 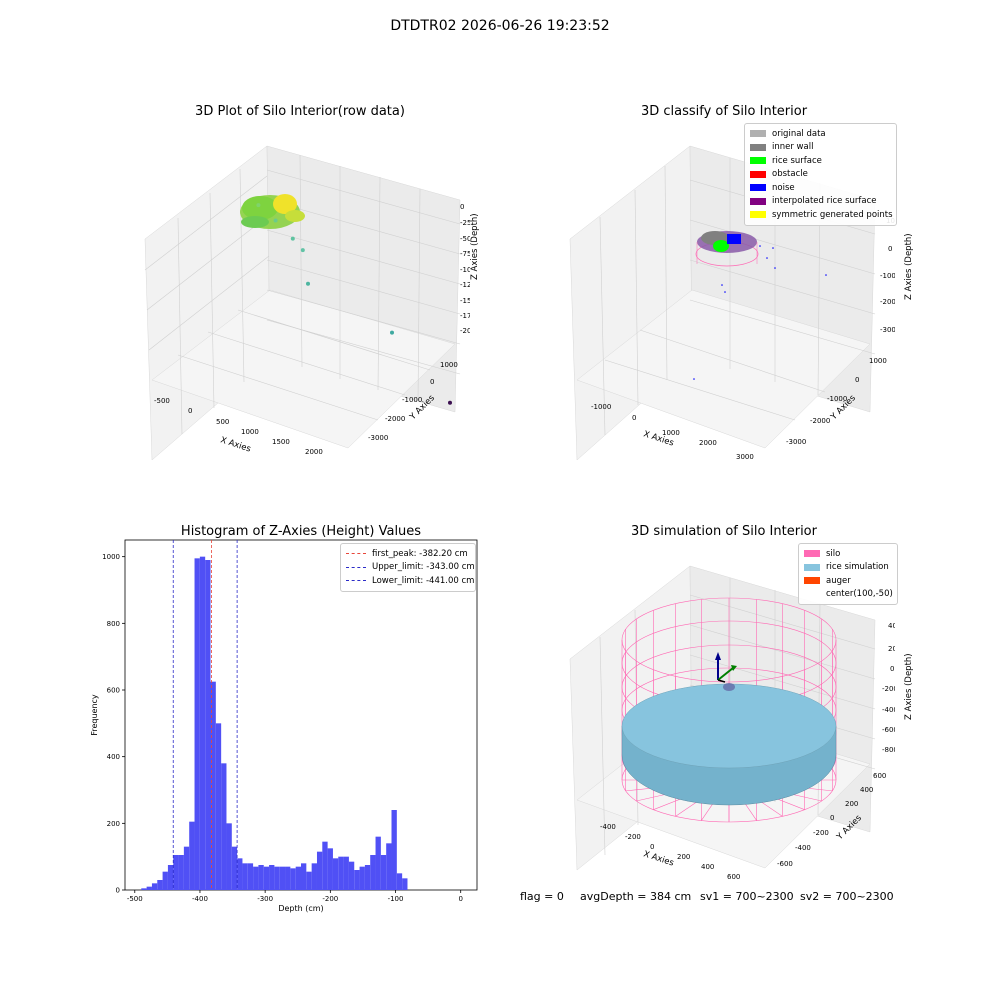 What do you see at coordinates (820, 188) in the screenshot?
I see `legend-noise: noise` at bounding box center [820, 188].